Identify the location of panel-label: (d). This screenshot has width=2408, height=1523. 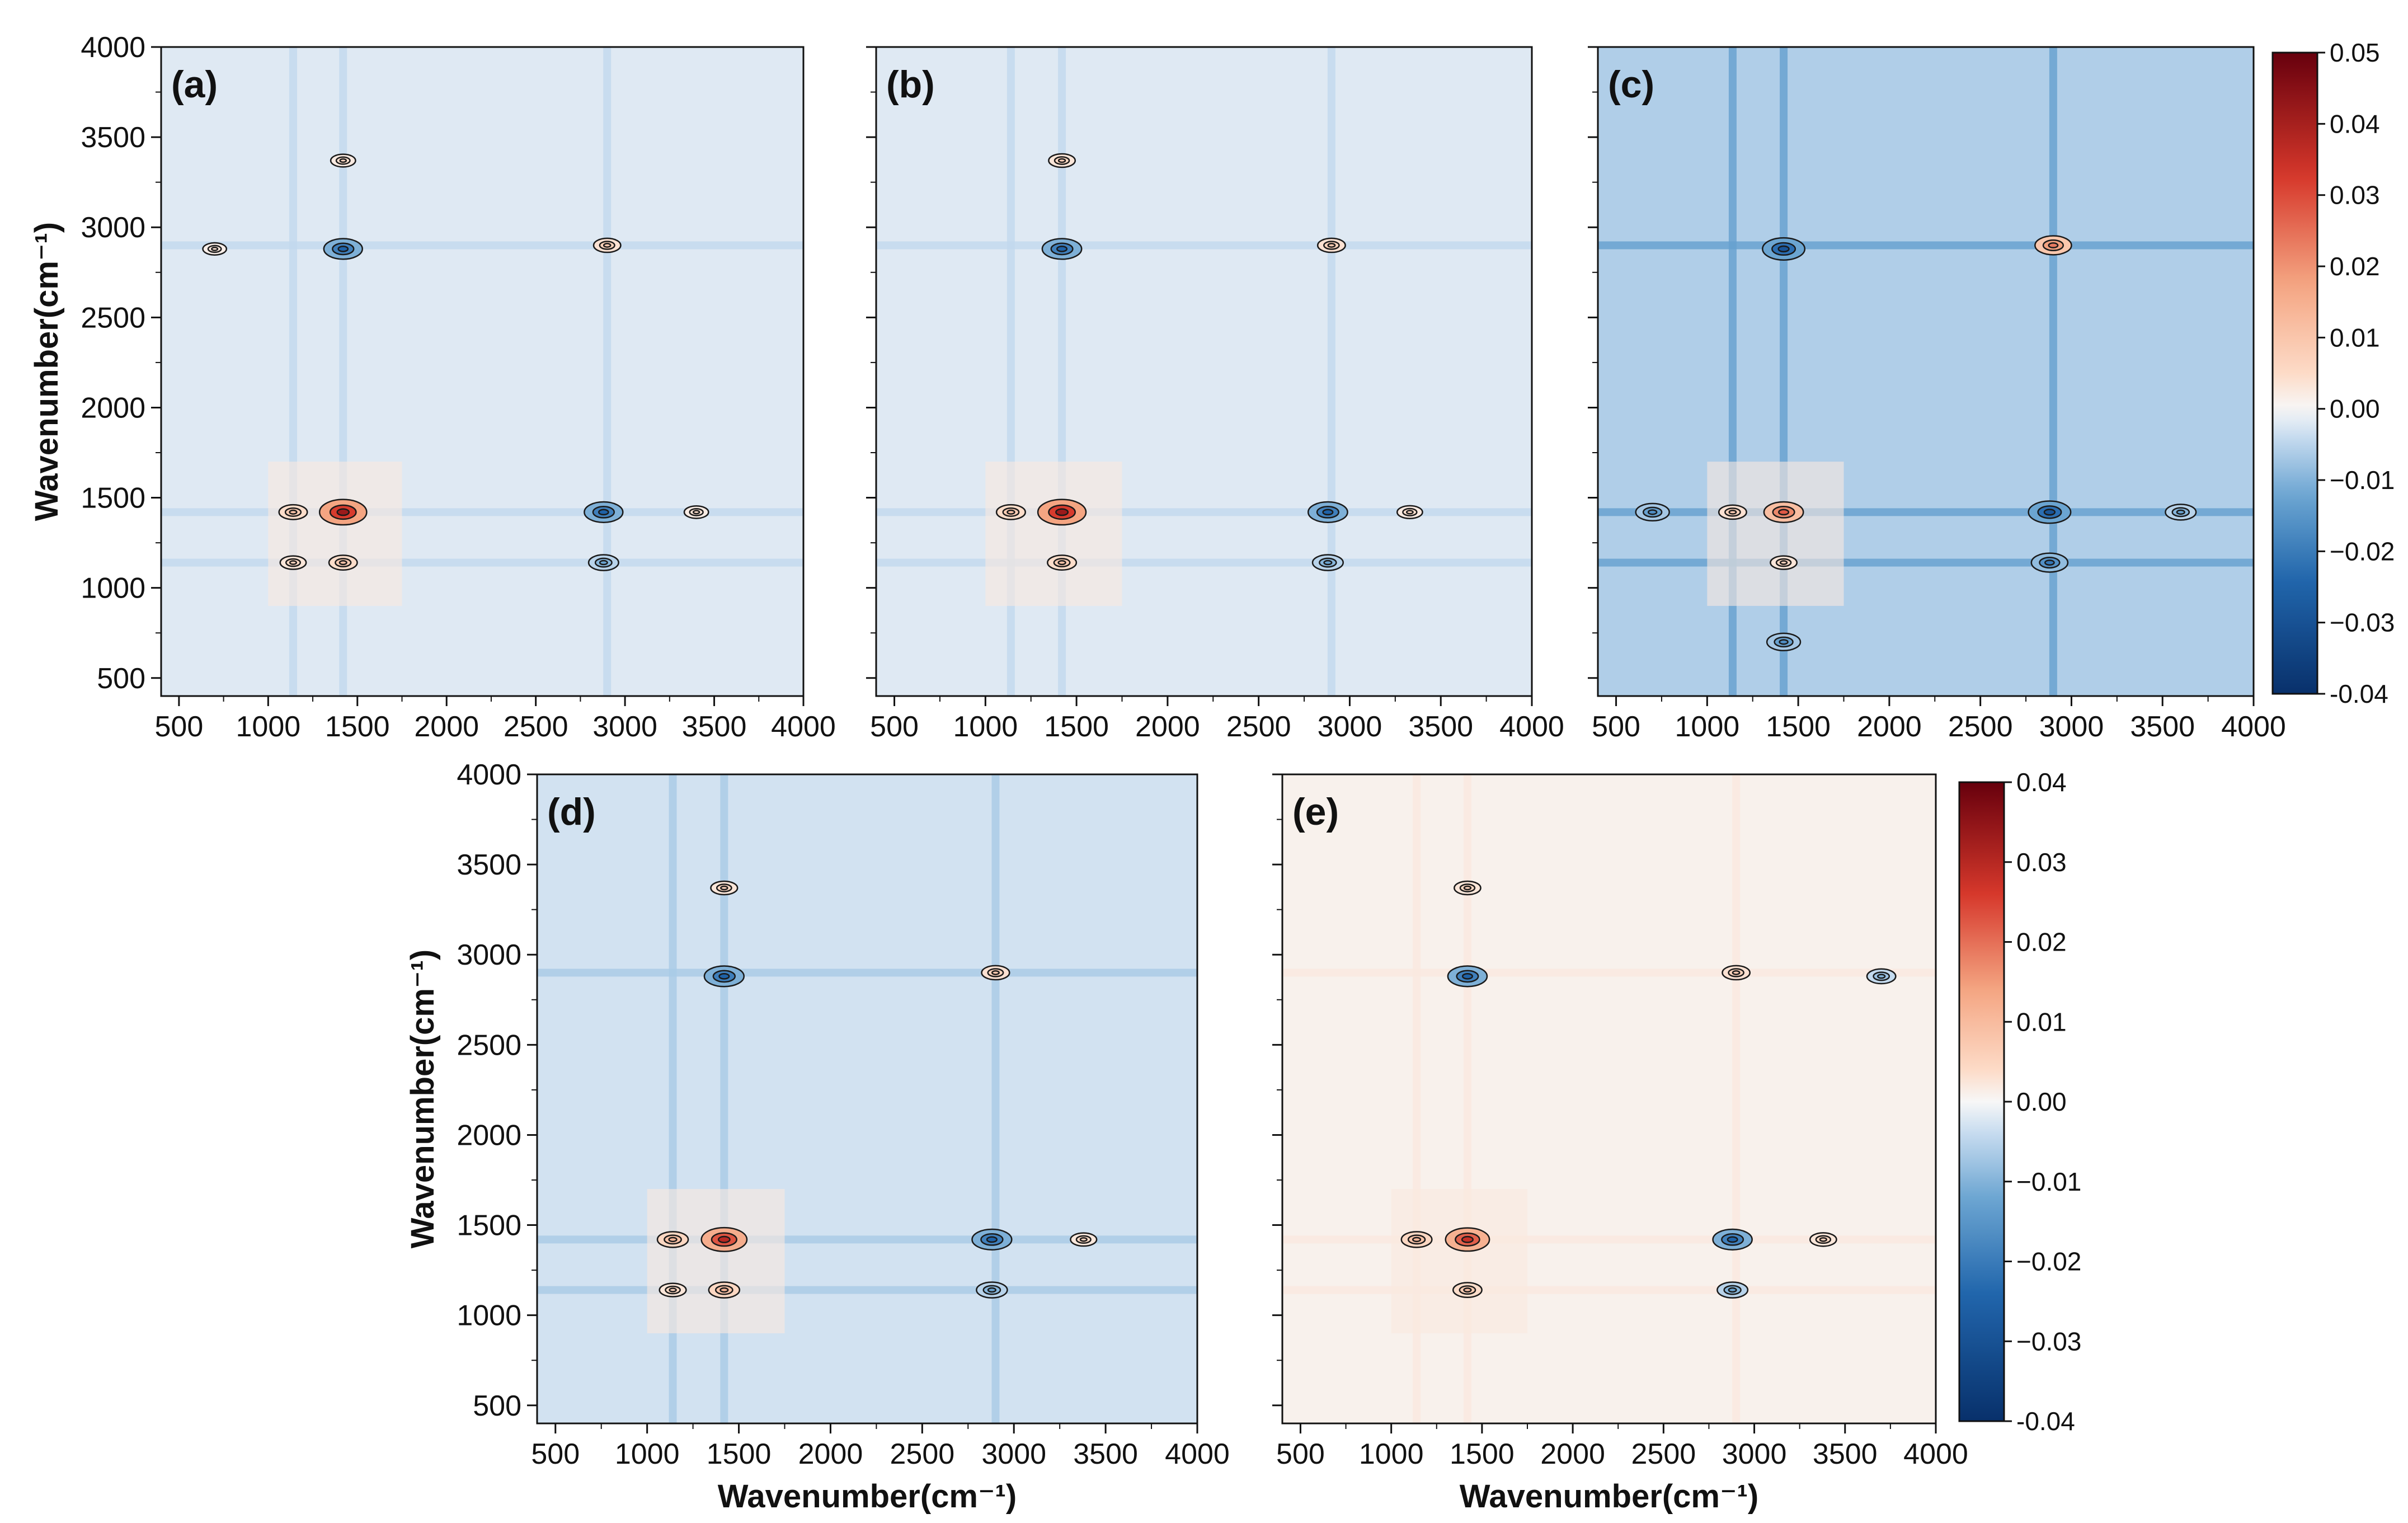
(571, 812).